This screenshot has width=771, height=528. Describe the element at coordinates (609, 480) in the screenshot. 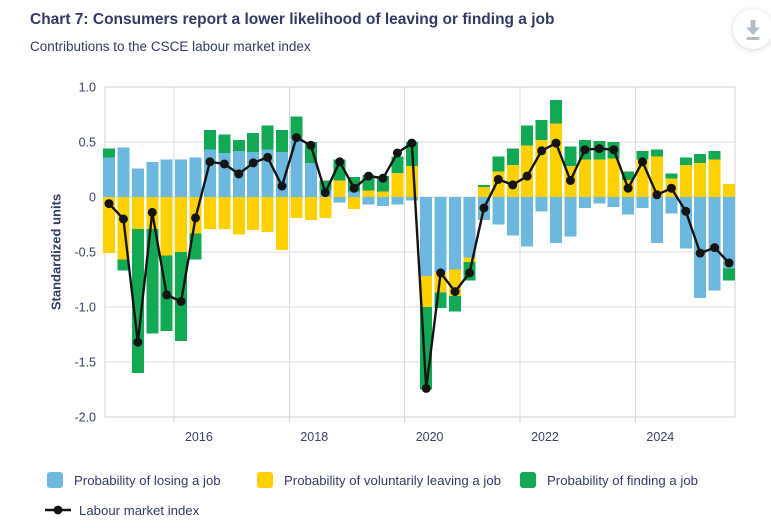

I see `legend-item-finding-job: Probability of finding a job` at that location.